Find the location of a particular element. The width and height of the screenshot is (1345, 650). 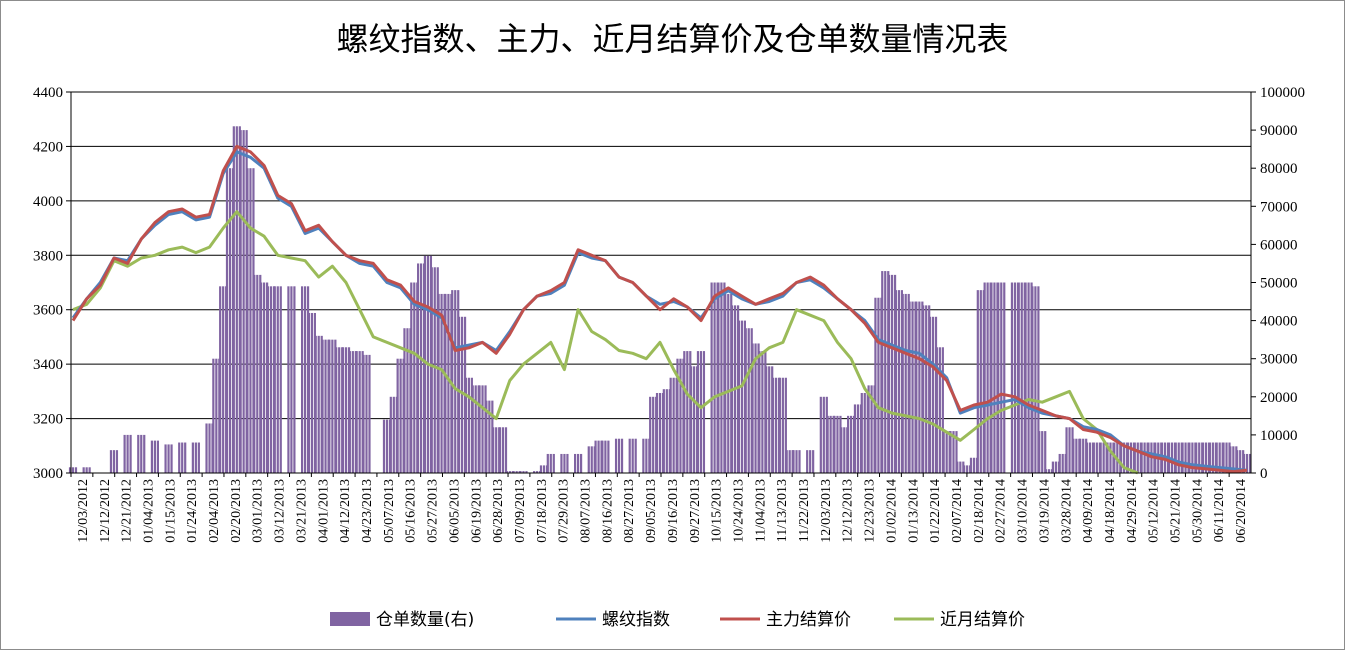

x-tick-label: 06/05/2013 is located at coordinates (454, 511).